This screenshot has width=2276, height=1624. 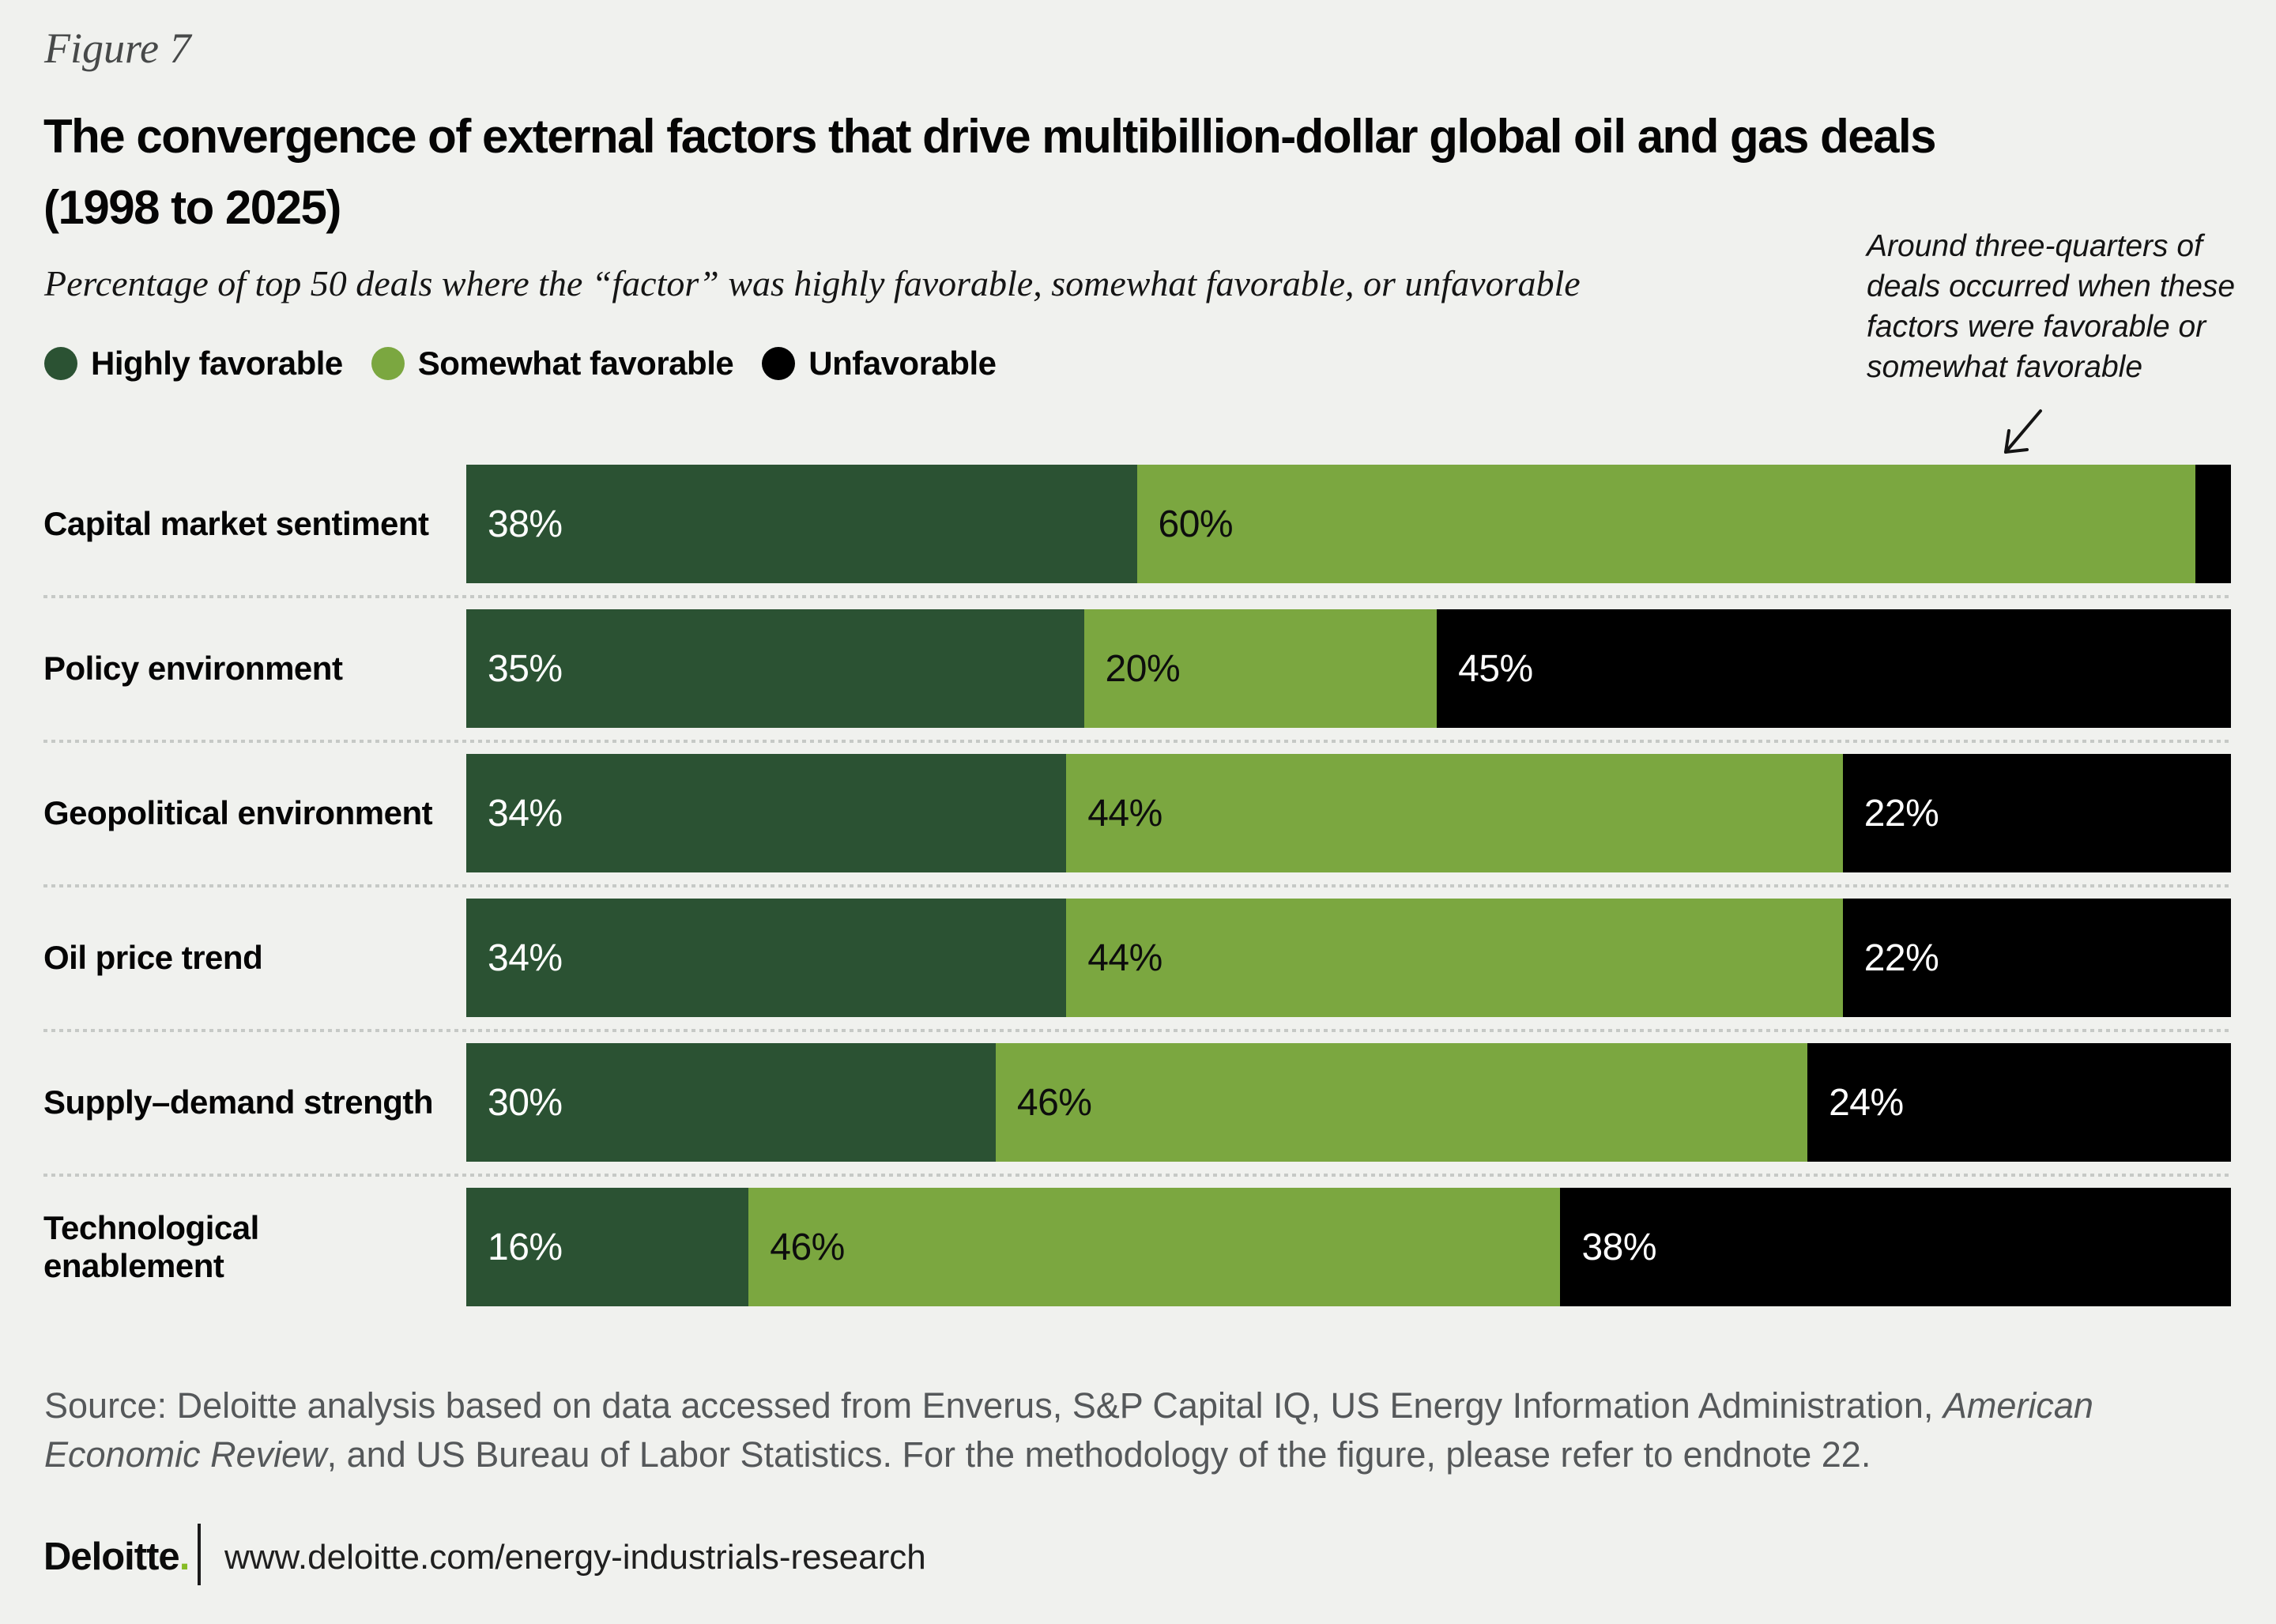 I want to click on row-label: Oil price trend, so click(x=153, y=958).